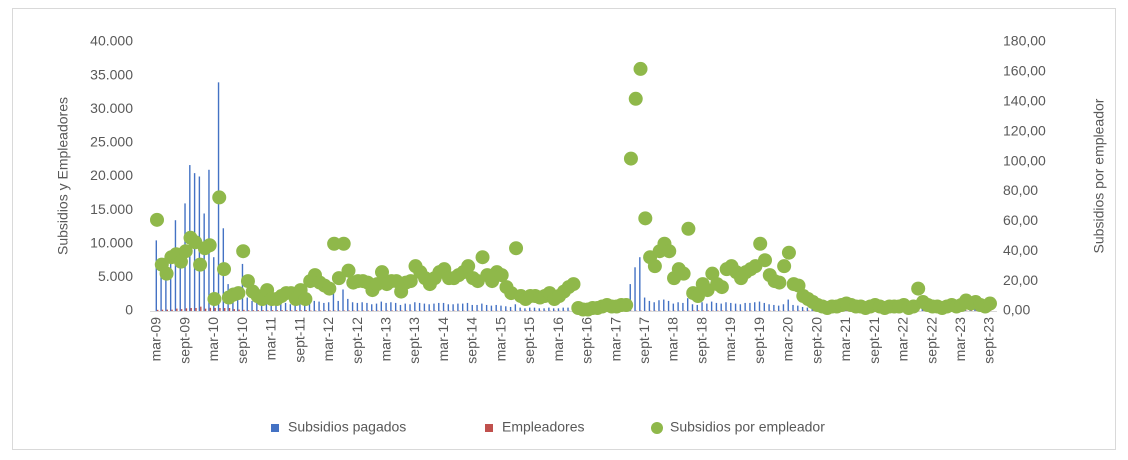 The image size is (1128, 460). What do you see at coordinates (558, 339) in the screenshot?
I see `x-tick-label: mar-16` at bounding box center [558, 339].